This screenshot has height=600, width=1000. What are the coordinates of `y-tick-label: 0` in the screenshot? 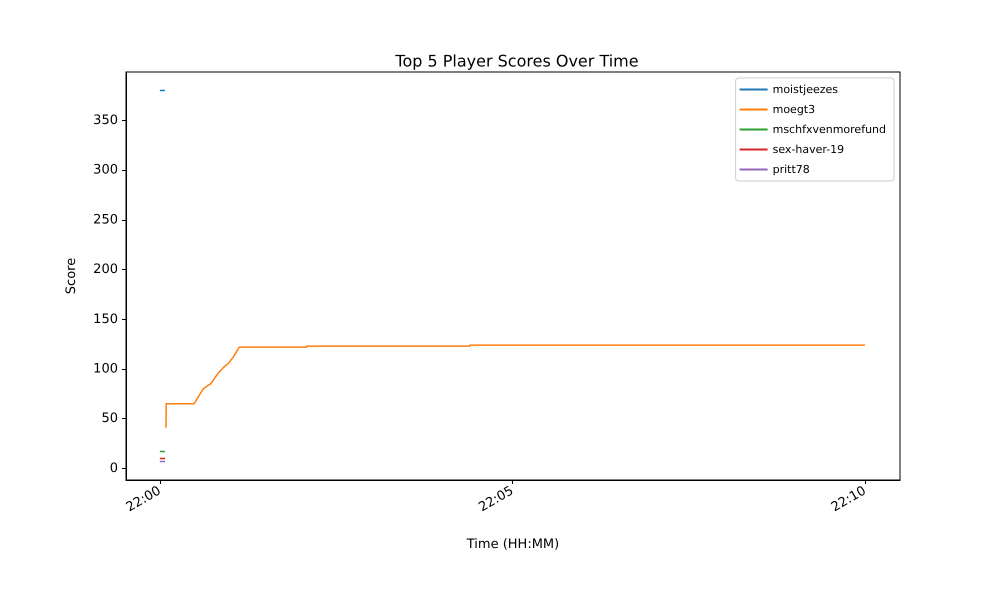 It's located at (114, 468).